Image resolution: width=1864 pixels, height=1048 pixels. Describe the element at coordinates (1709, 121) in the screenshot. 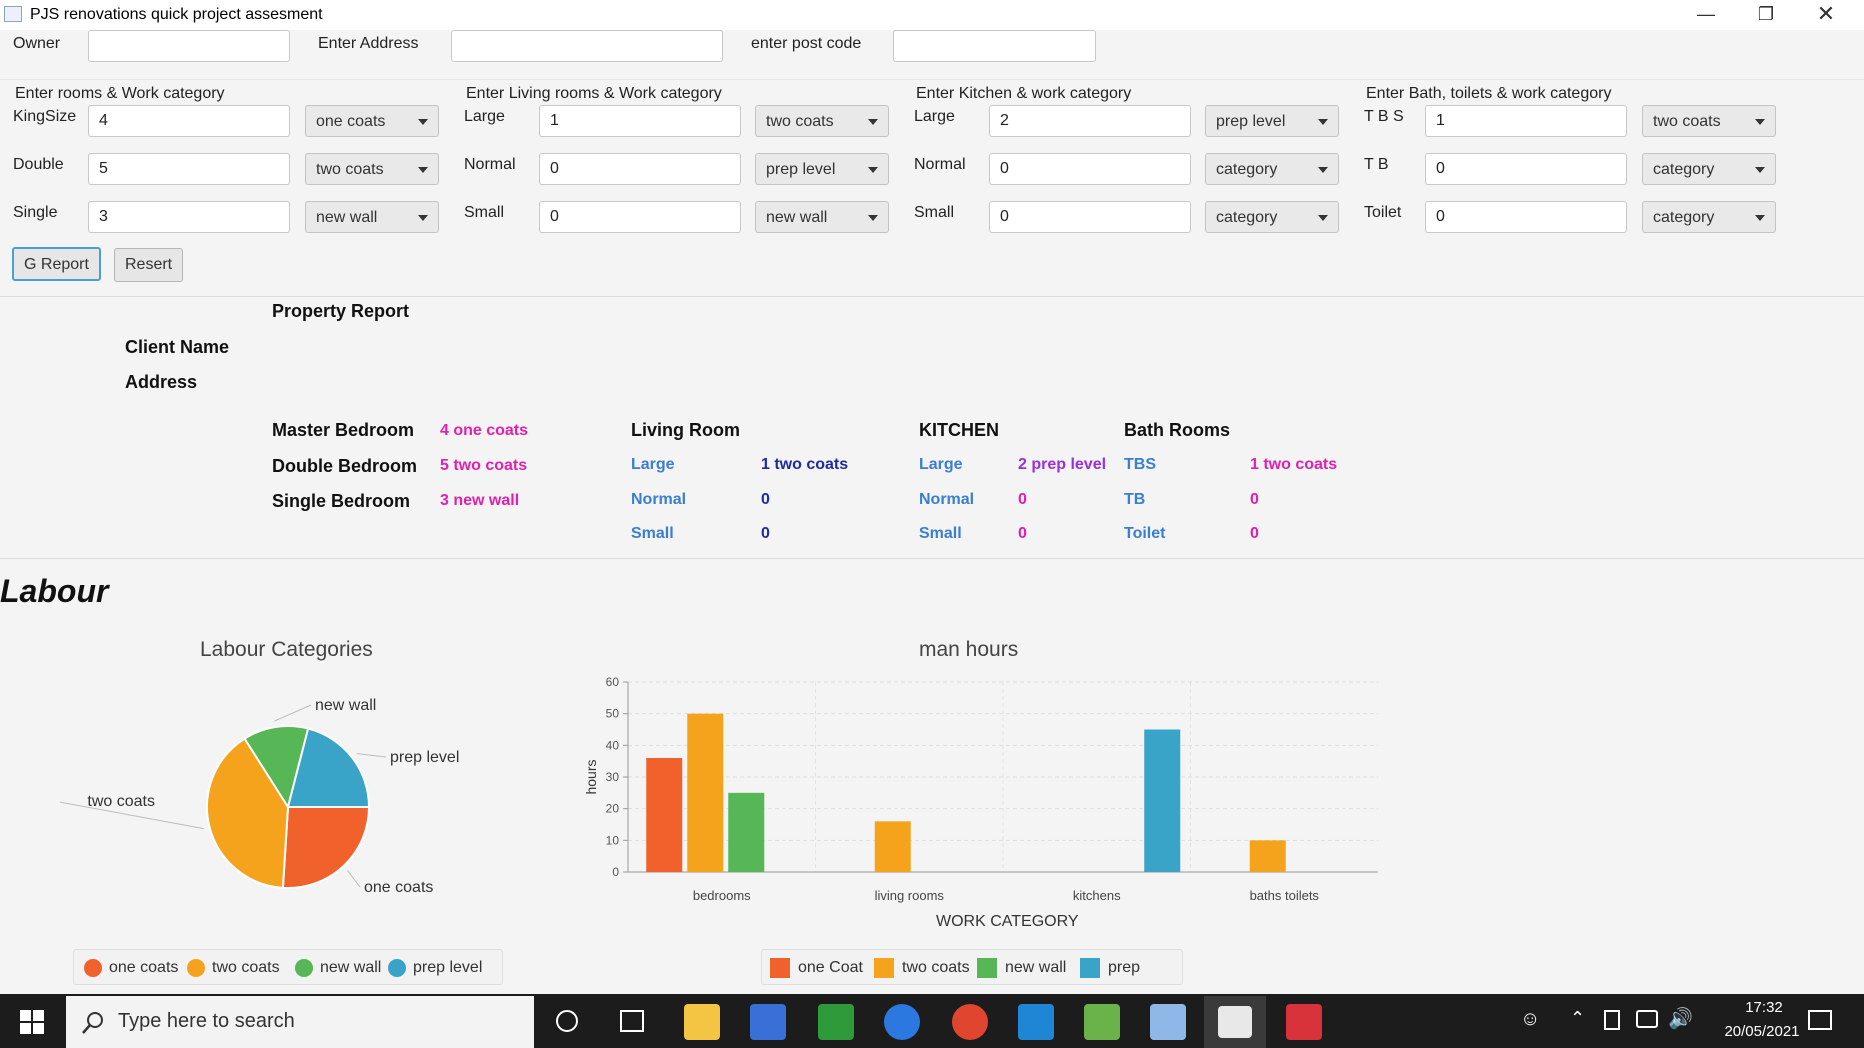

I see `bath-category-select: two coats` at that location.